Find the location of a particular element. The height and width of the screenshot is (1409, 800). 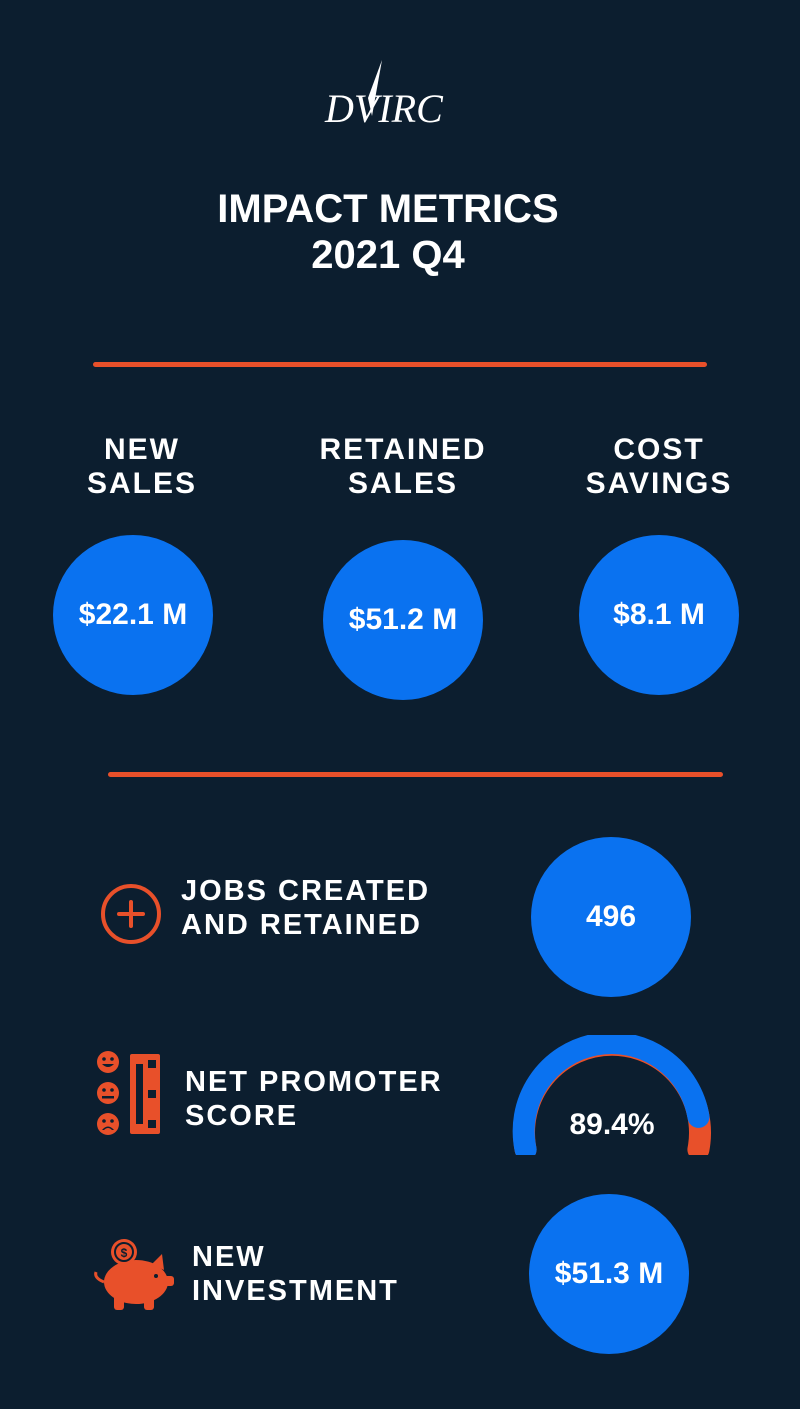

nps-label-line1: NET PROMOTER is located at coordinates (314, 1082).